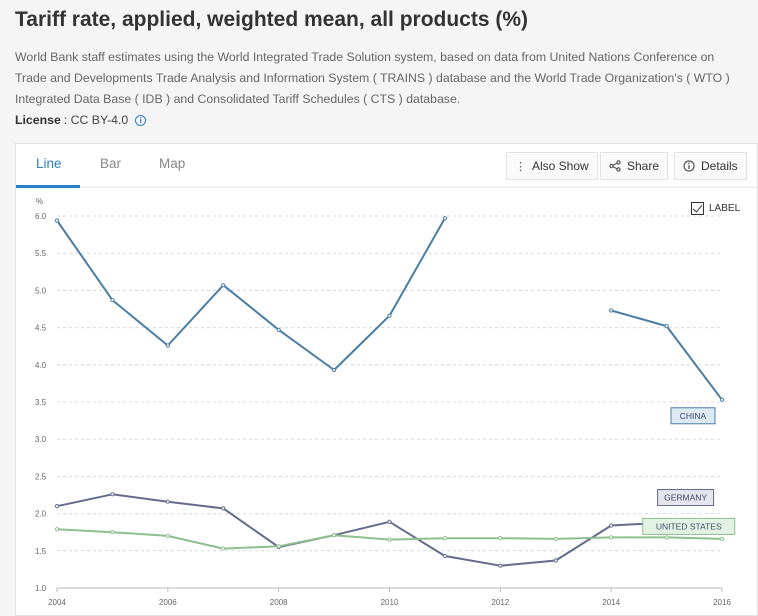 This screenshot has width=758, height=616. I want to click on also-show-button: ⋮ Also Show, so click(552, 166).